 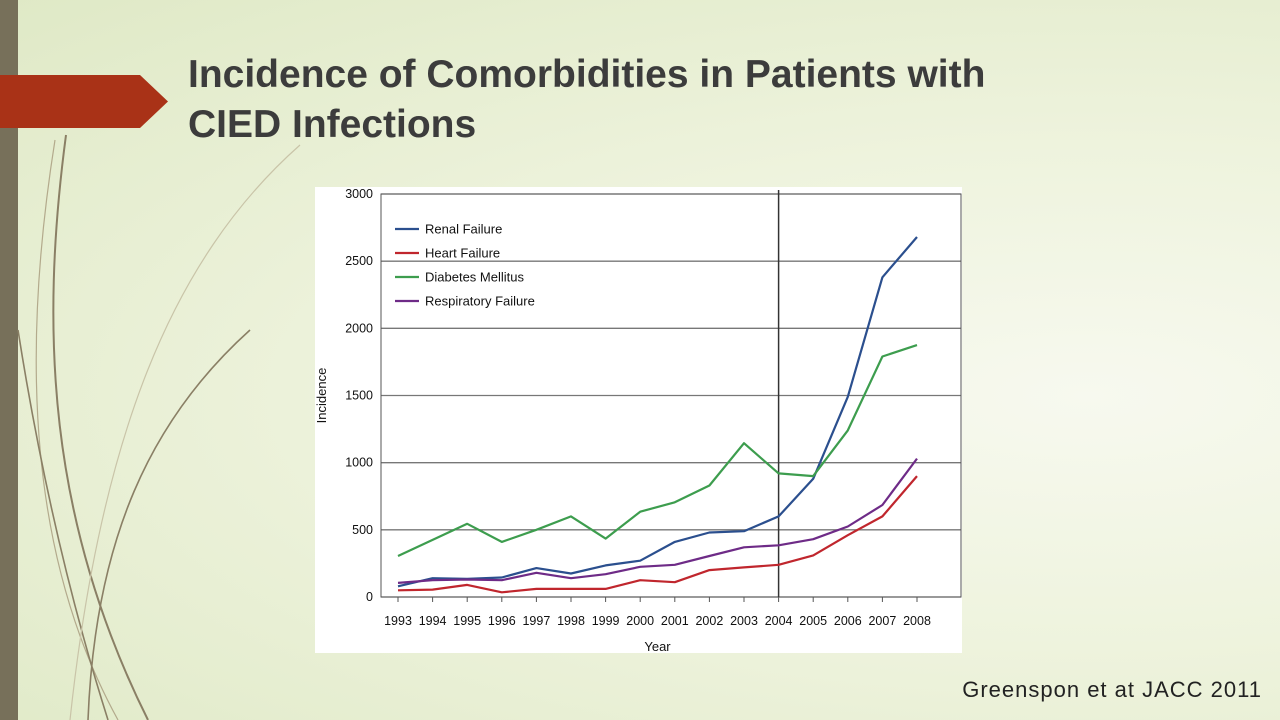 I want to click on x-tick-label: 1996, so click(x=502, y=621).